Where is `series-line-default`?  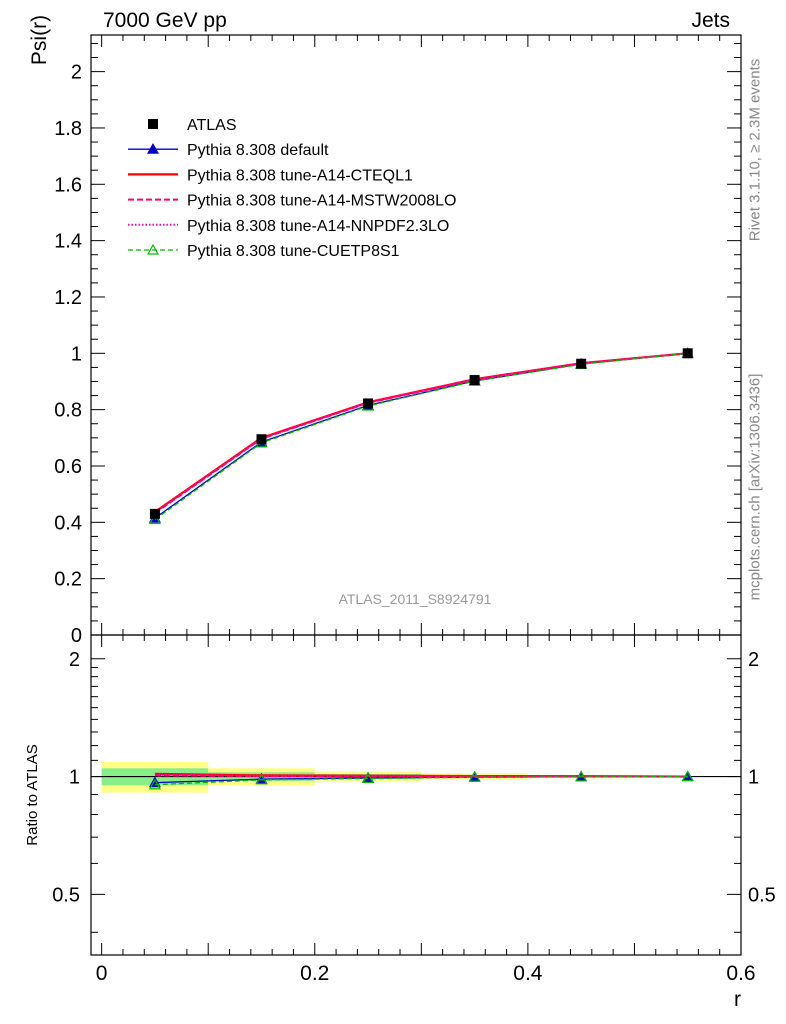 series-line-default is located at coordinates (421, 435).